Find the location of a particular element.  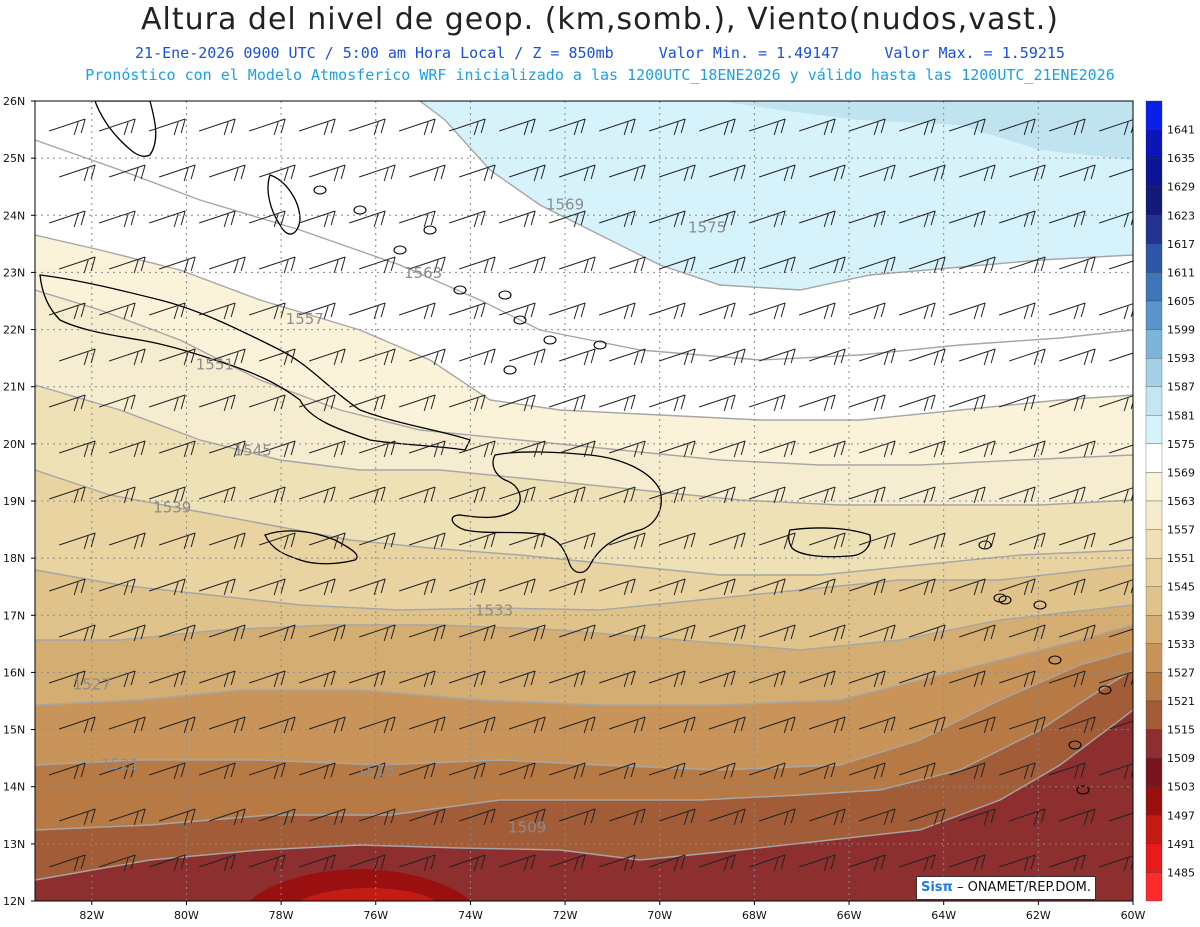

colorbar-swatch is located at coordinates (1154, 430).